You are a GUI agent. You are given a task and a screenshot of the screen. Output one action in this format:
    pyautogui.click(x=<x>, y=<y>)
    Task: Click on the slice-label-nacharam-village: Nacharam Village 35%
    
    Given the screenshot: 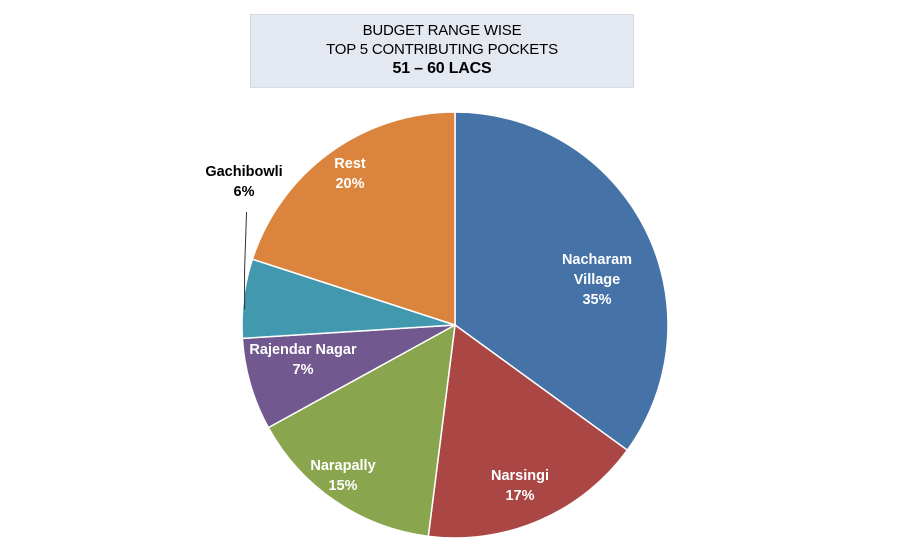 What is the action you would take?
    pyautogui.click(x=597, y=280)
    